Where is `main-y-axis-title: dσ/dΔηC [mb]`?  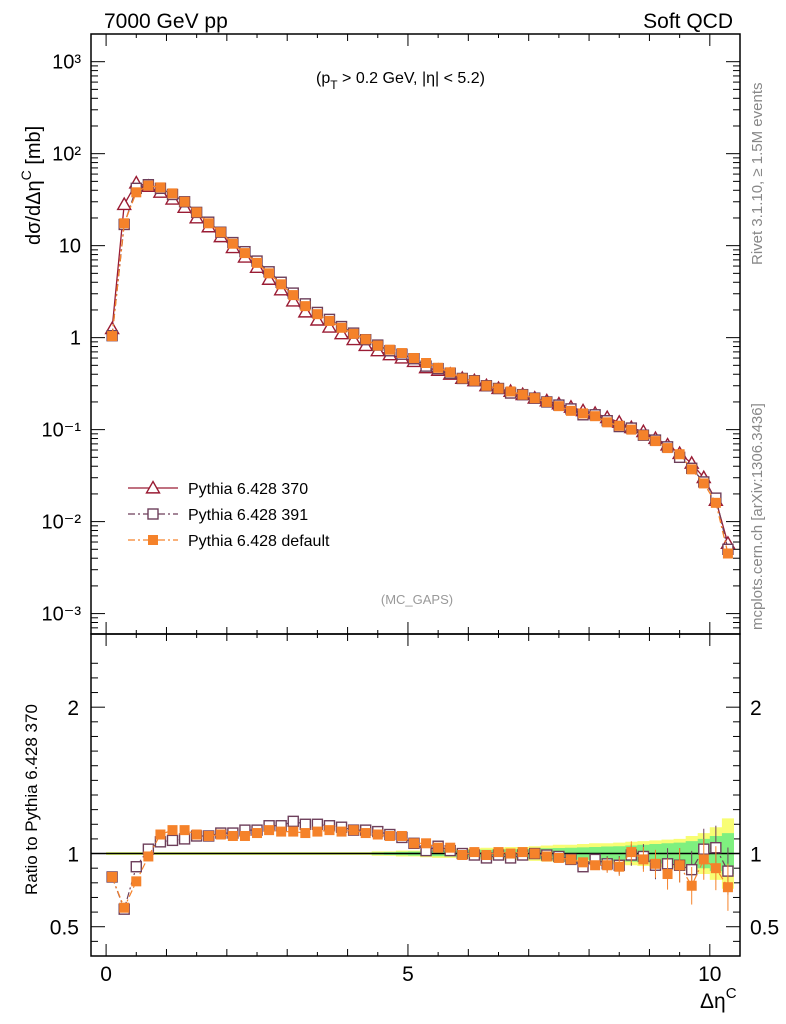
main-y-axis-title: dσ/dΔηC [mb] is located at coordinates (31, 185).